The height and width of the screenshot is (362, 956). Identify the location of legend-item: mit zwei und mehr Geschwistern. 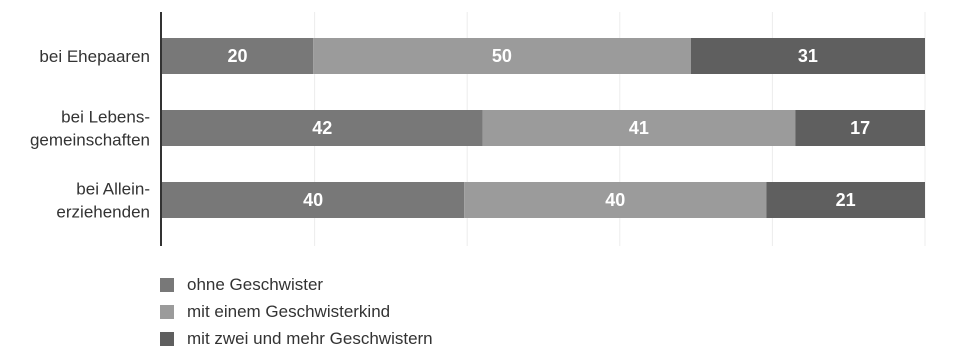
(296, 338).